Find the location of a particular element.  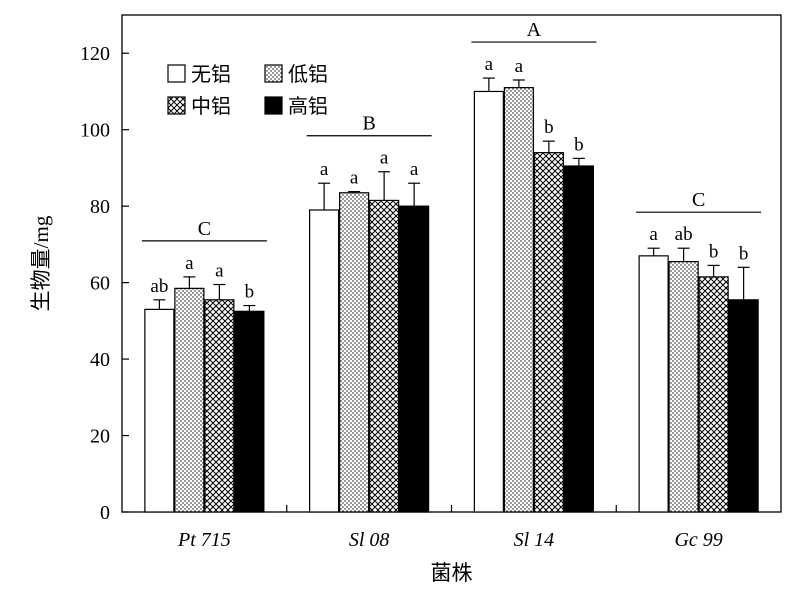

x-tick-label: Gc 99 is located at coordinates (698, 540).